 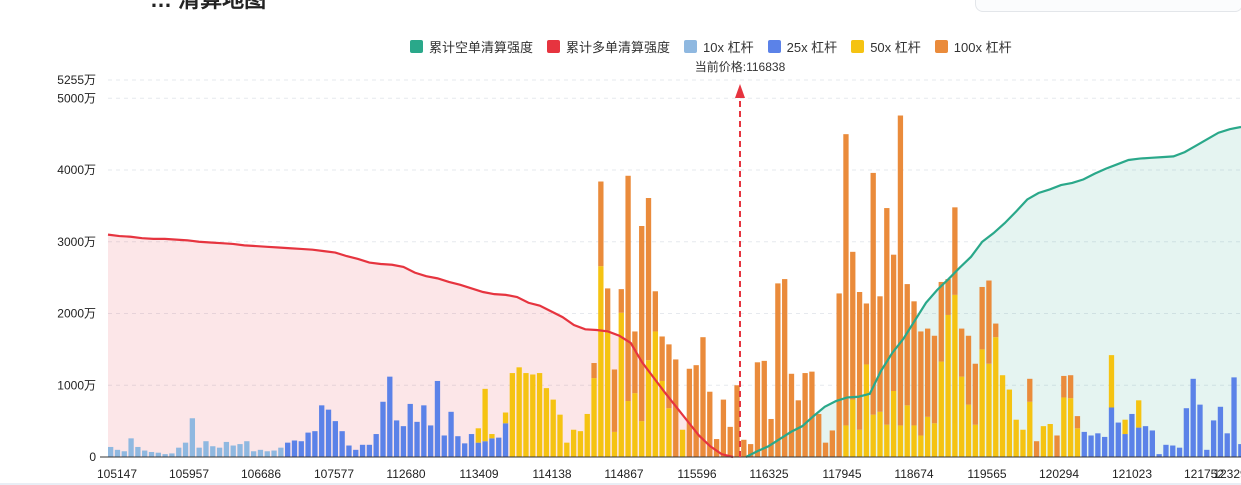 What do you see at coordinates (76, 80) in the screenshot?
I see `y-tick-label: 5255万` at bounding box center [76, 80].